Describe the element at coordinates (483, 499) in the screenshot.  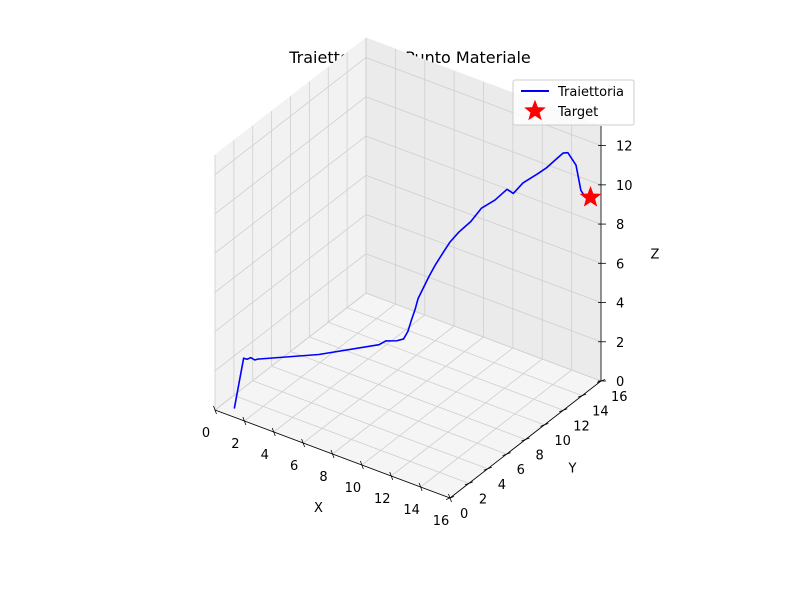
I see `y-tick-label: 2` at that location.